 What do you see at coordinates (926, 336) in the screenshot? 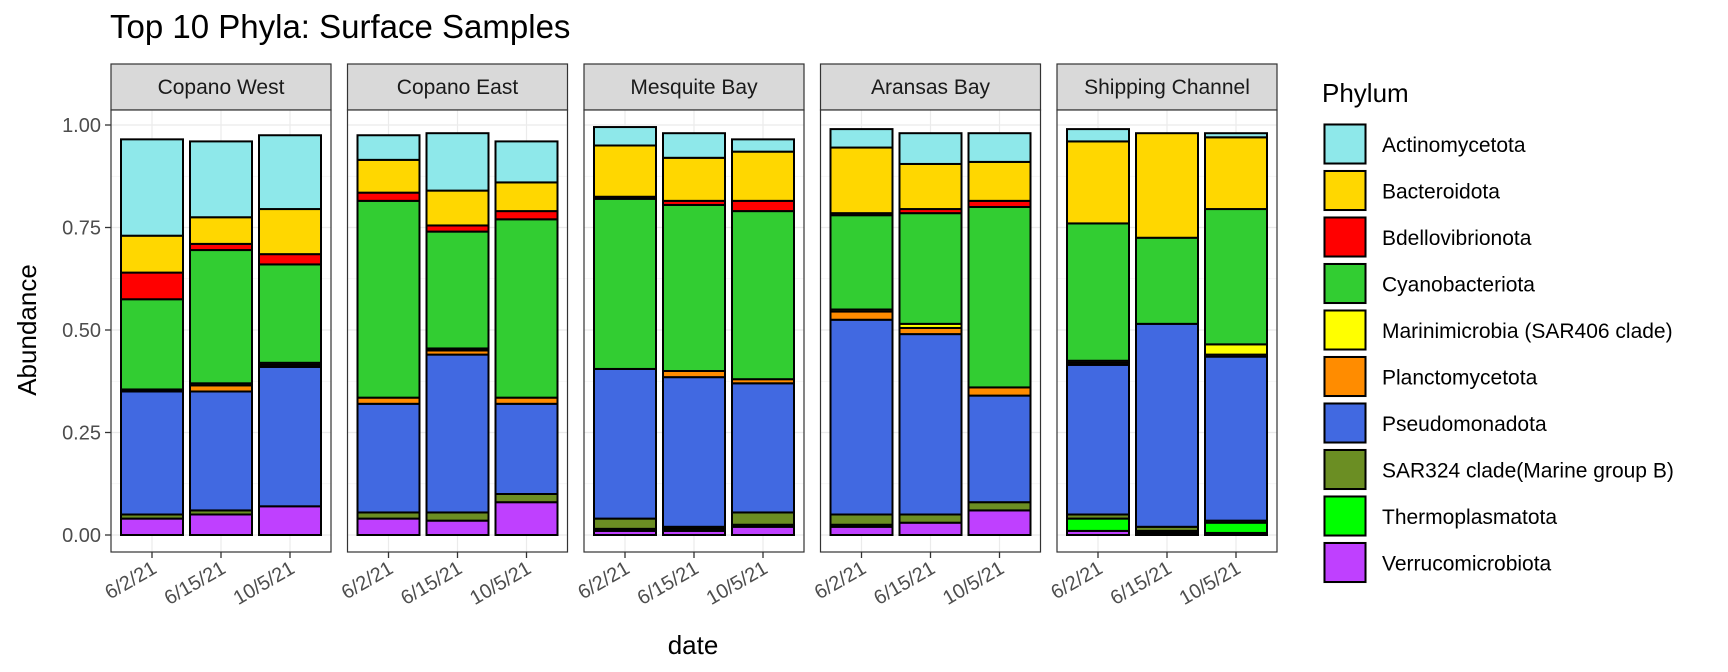
I see `facet-panel: Aransas Bay 6/2/21 6/15/21 10/5/21` at bounding box center [926, 336].